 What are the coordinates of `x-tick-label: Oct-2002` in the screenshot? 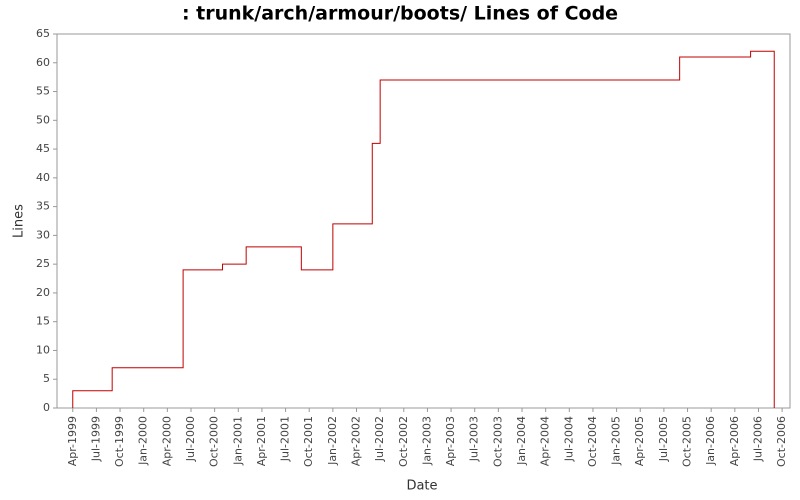 It's located at (403, 441).